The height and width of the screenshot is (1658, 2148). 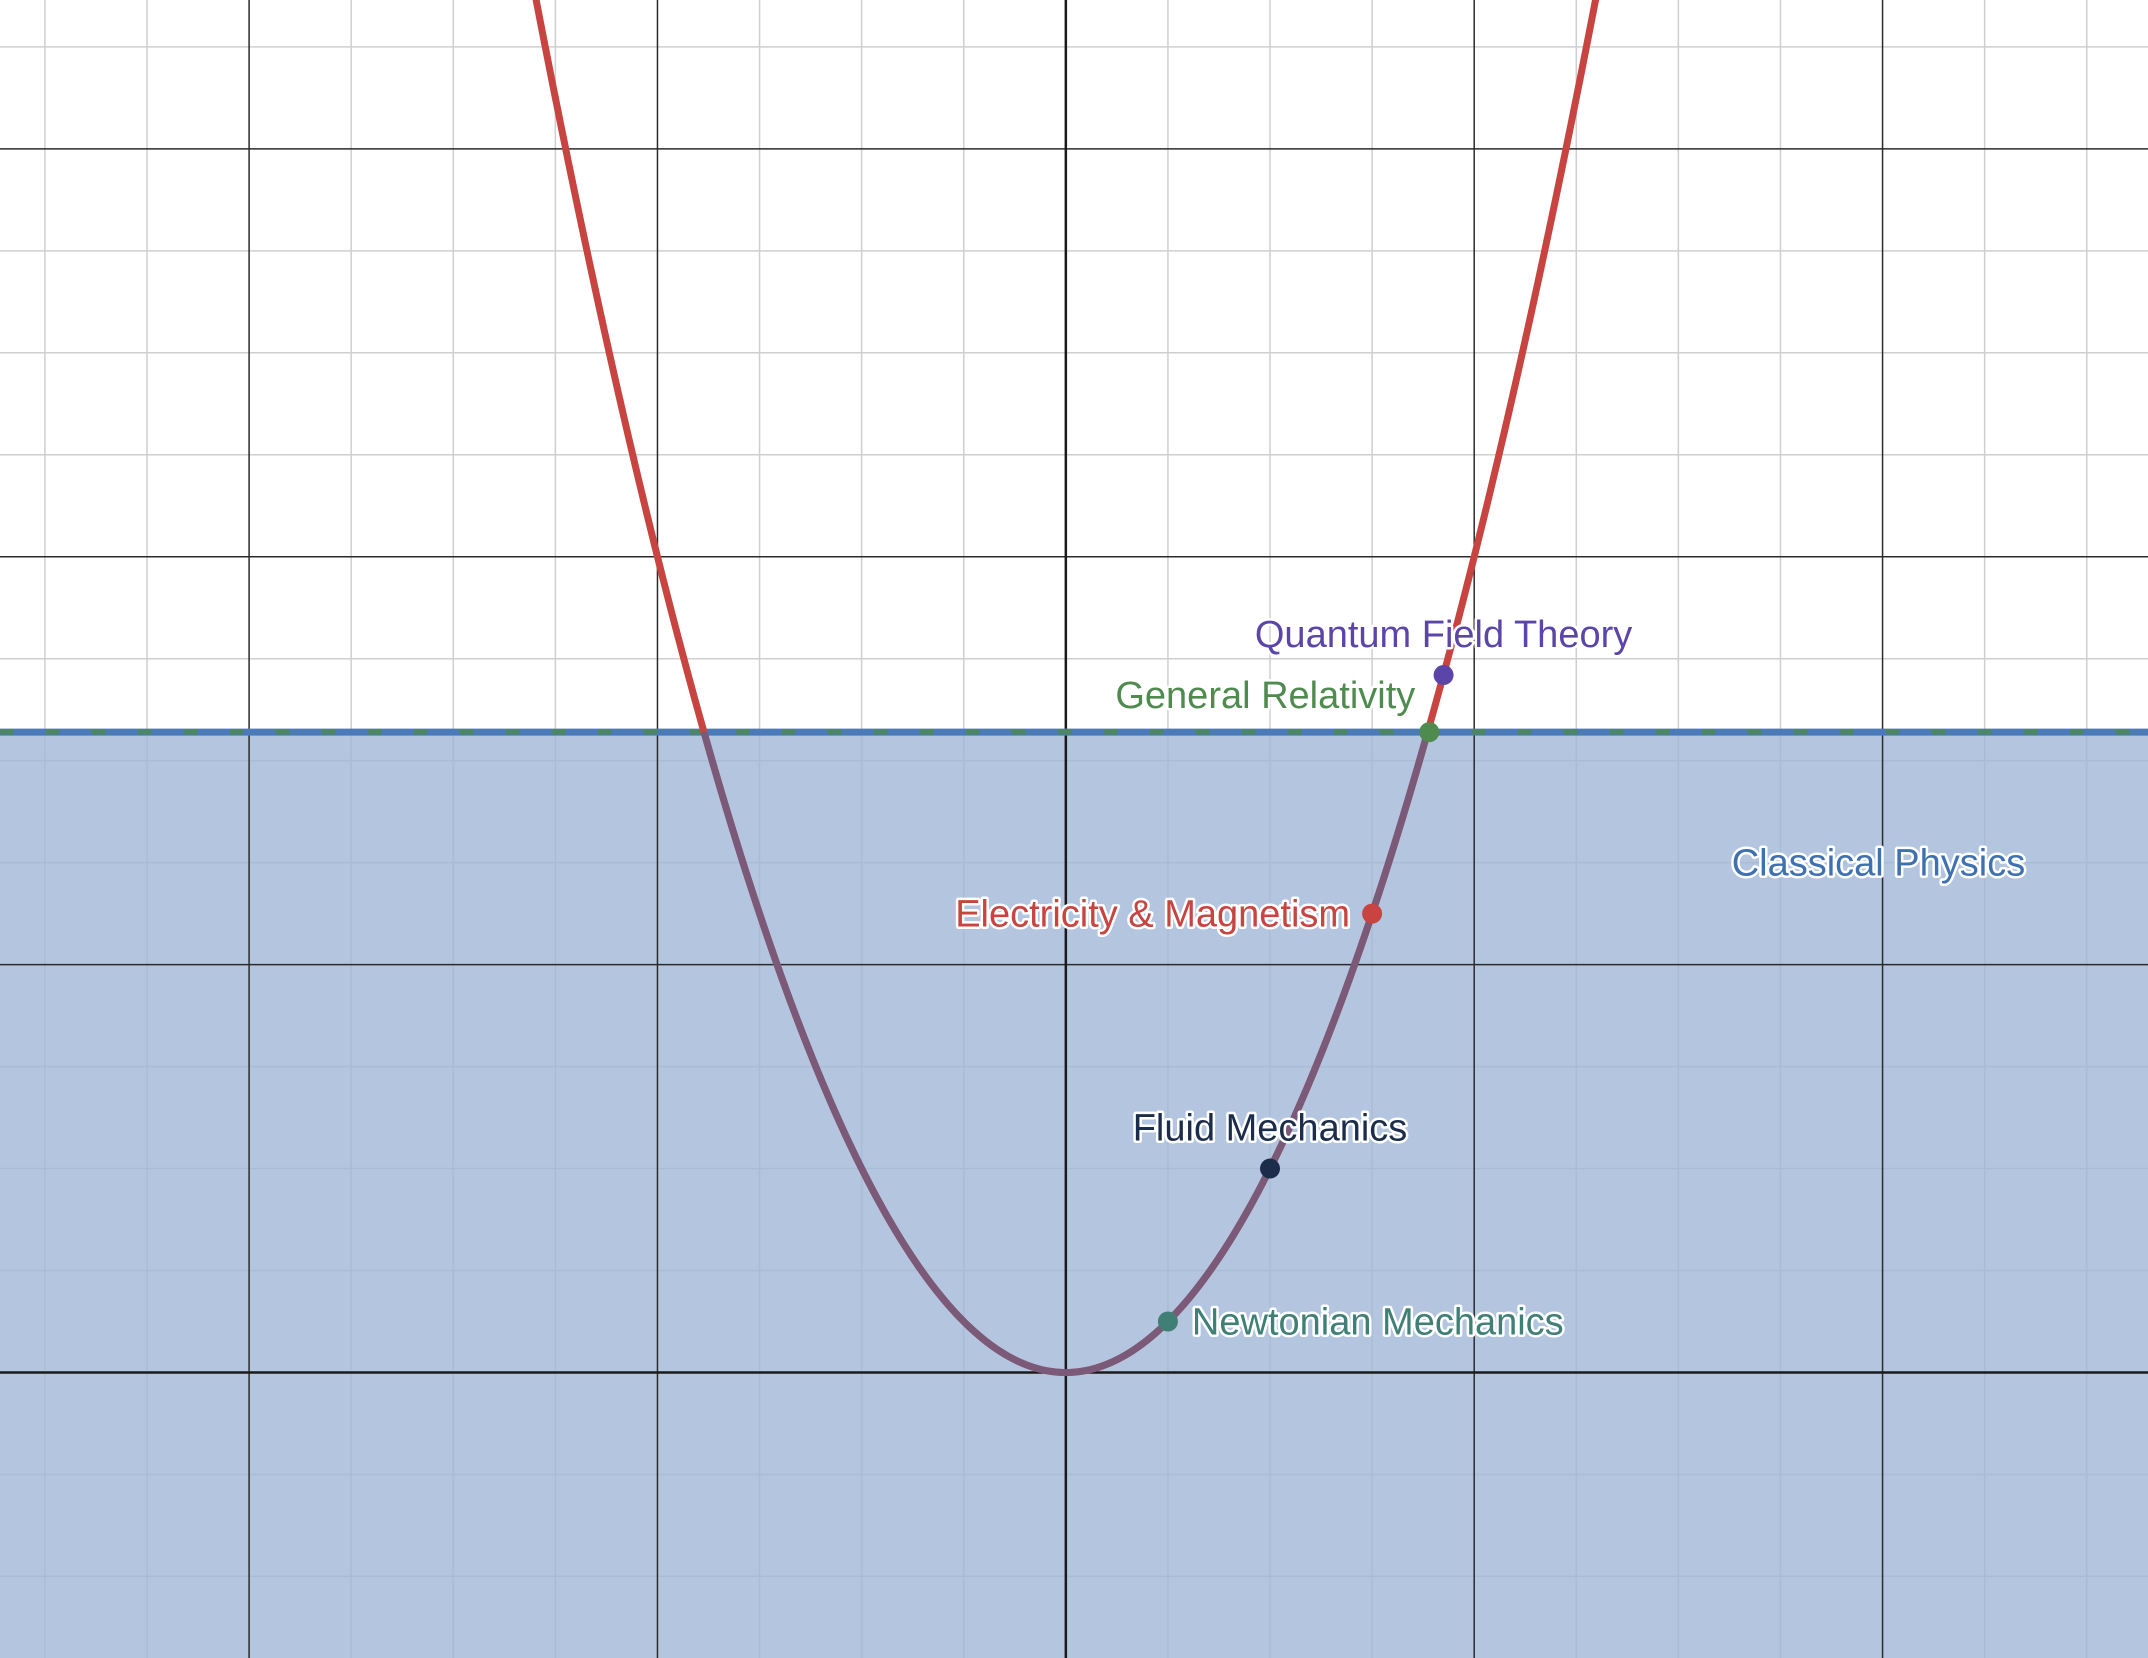 What do you see at coordinates (1270, 1129) in the screenshot?
I see `point-label: Fluid Mechanics` at bounding box center [1270, 1129].